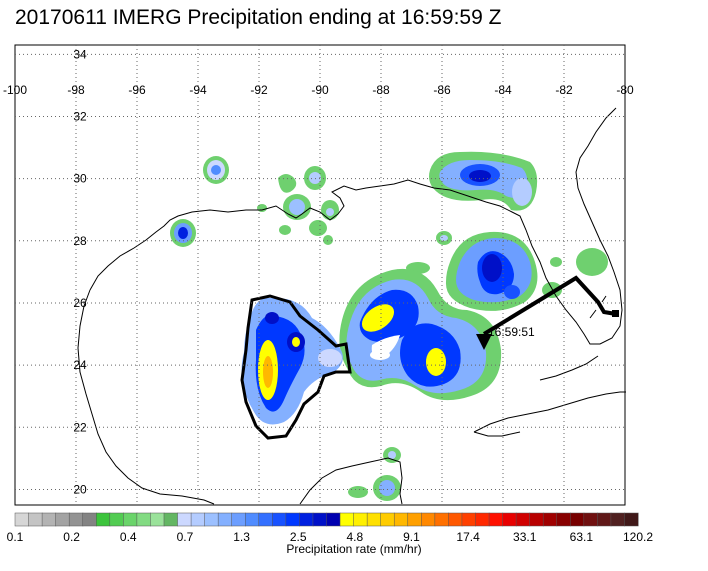  Describe the element at coordinates (615, 313) in the screenshot. I see `track-end-marker` at that location.